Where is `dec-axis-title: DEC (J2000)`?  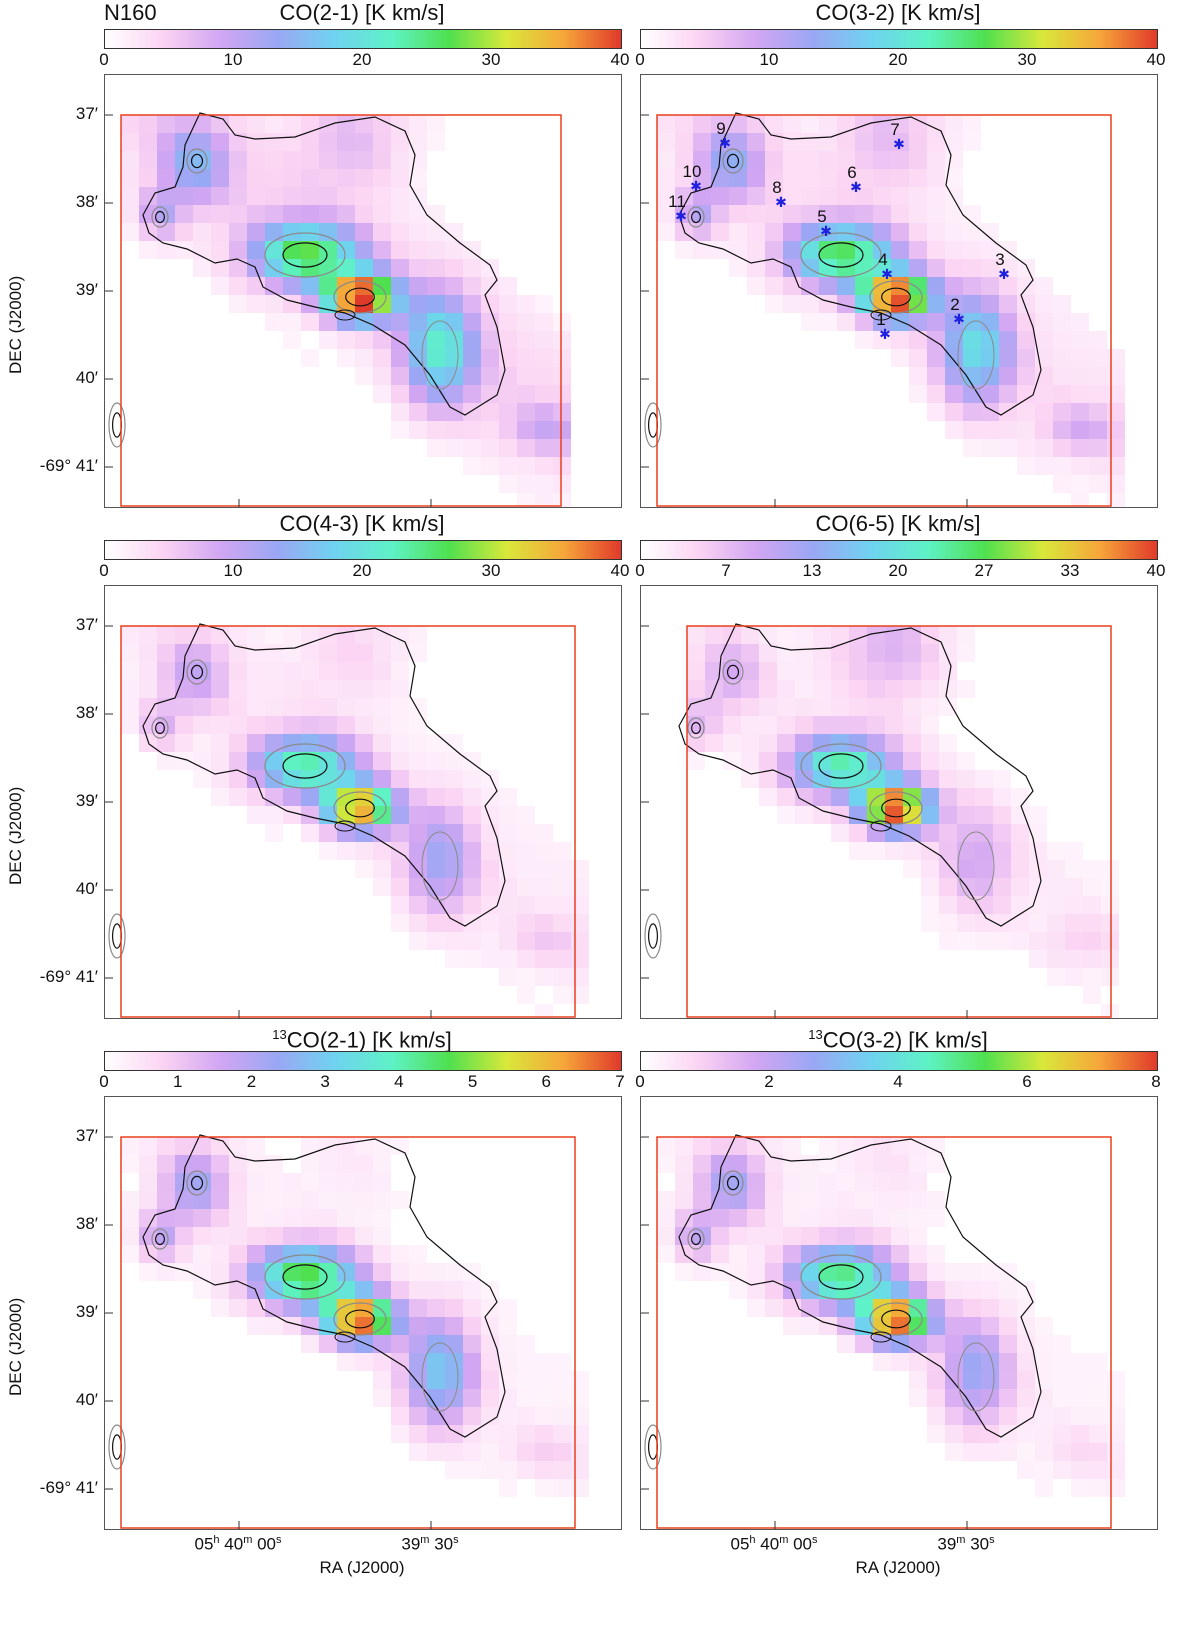 dec-axis-title: DEC (J2000) is located at coordinates (15, 835).